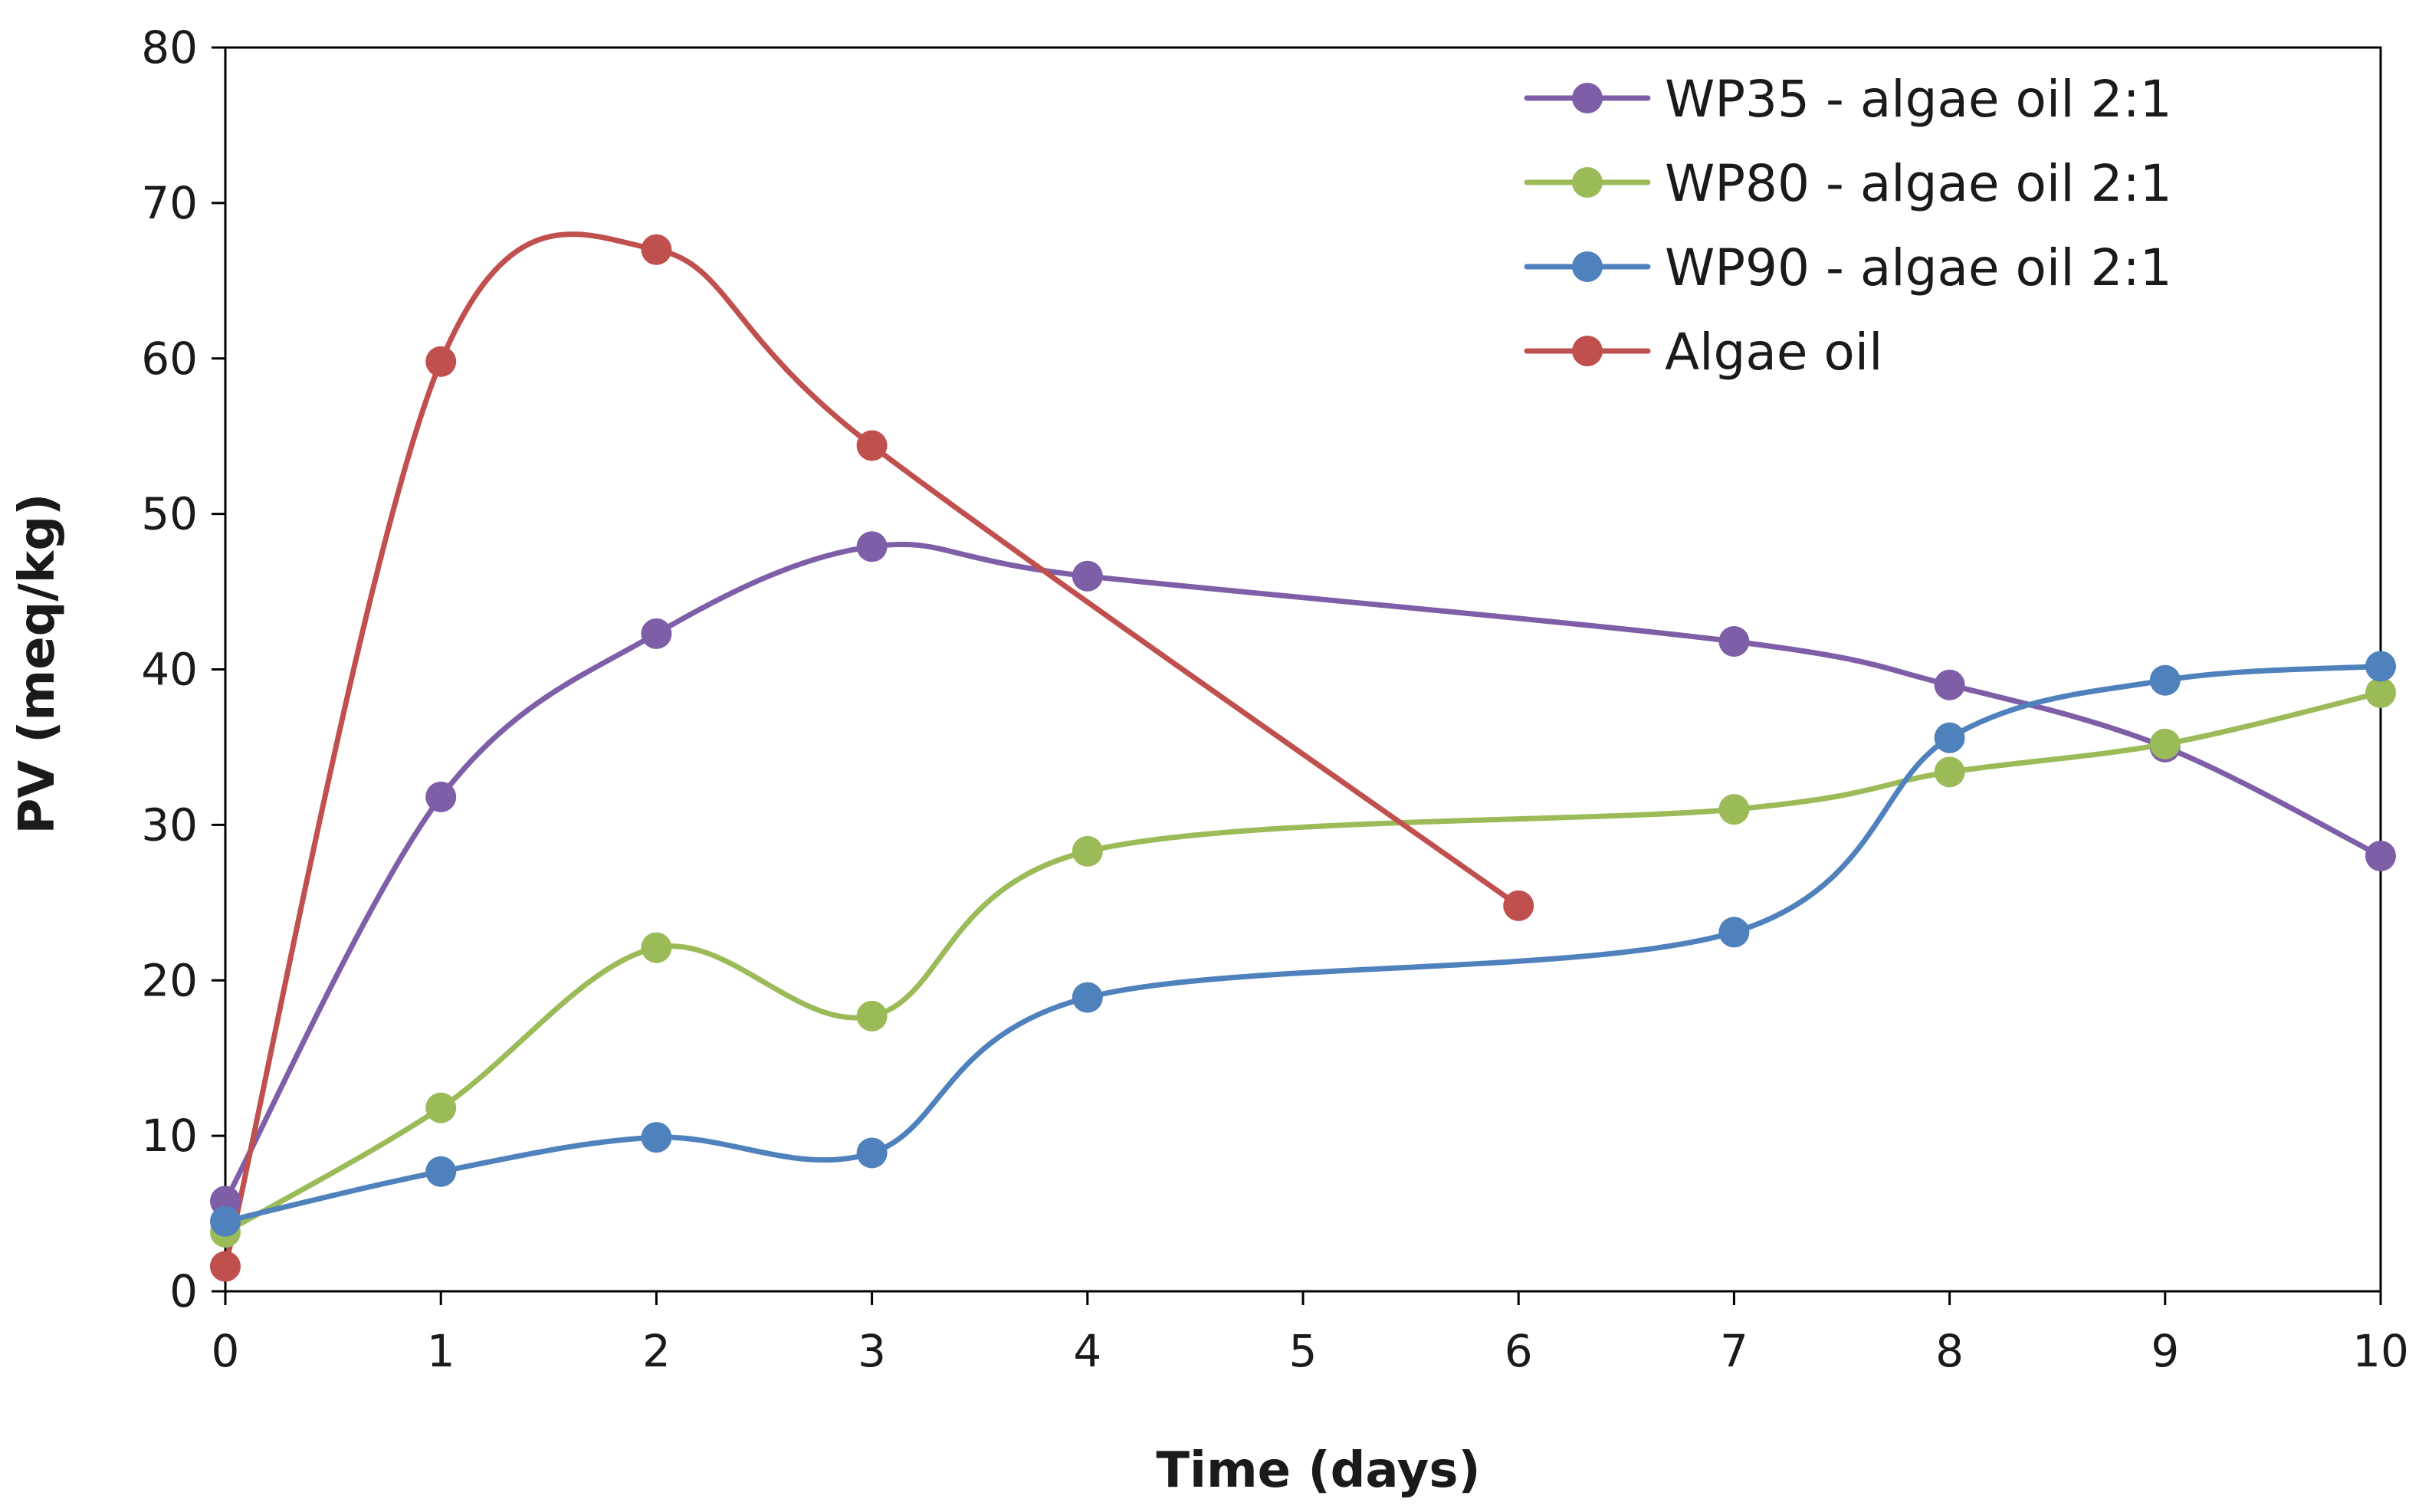 The height and width of the screenshot is (1512, 2432). Describe the element at coordinates (169, 359) in the screenshot. I see `y-tick-label: 60` at that location.